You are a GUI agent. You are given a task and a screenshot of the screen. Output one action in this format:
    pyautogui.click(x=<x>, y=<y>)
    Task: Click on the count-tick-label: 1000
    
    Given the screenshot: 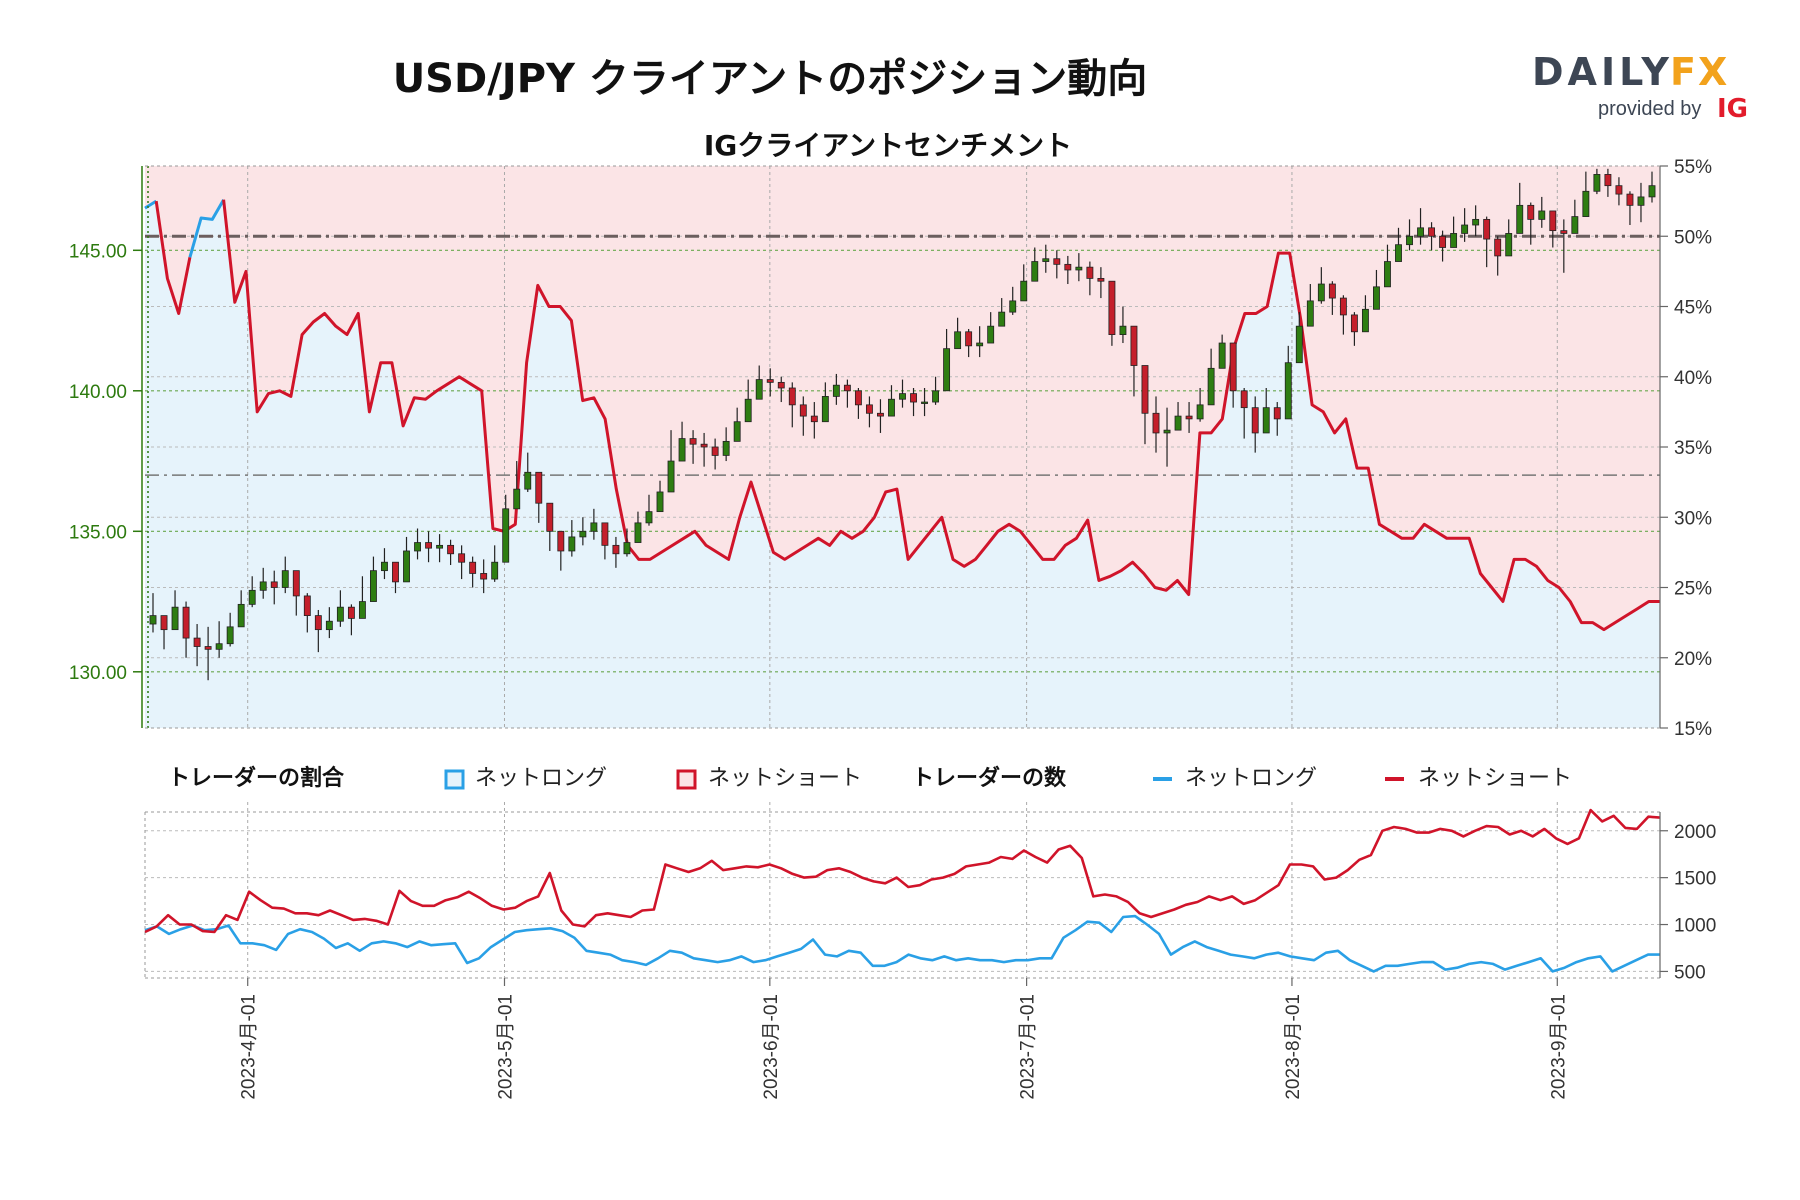 What is the action you would take?
    pyautogui.click(x=1695, y=926)
    